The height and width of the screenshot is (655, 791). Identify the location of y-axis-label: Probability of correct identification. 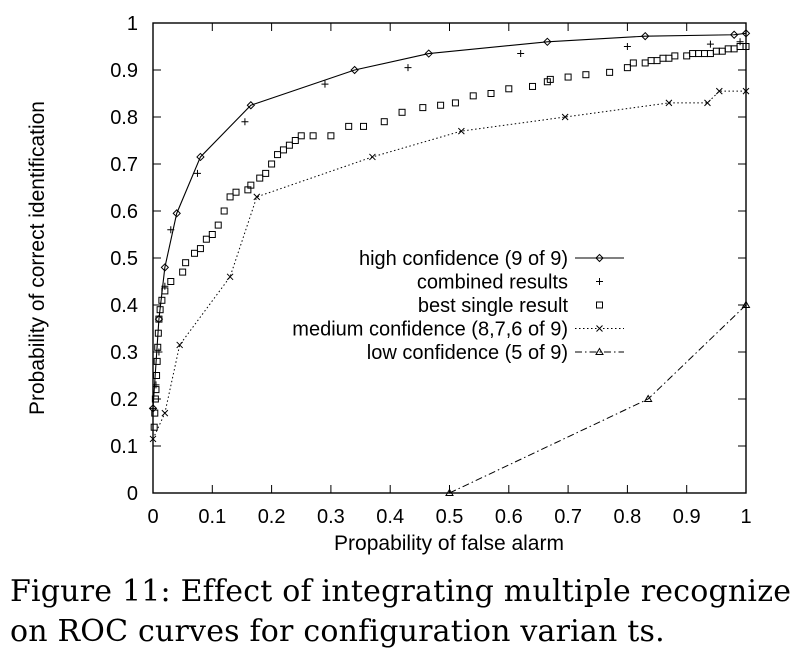
(37, 258).